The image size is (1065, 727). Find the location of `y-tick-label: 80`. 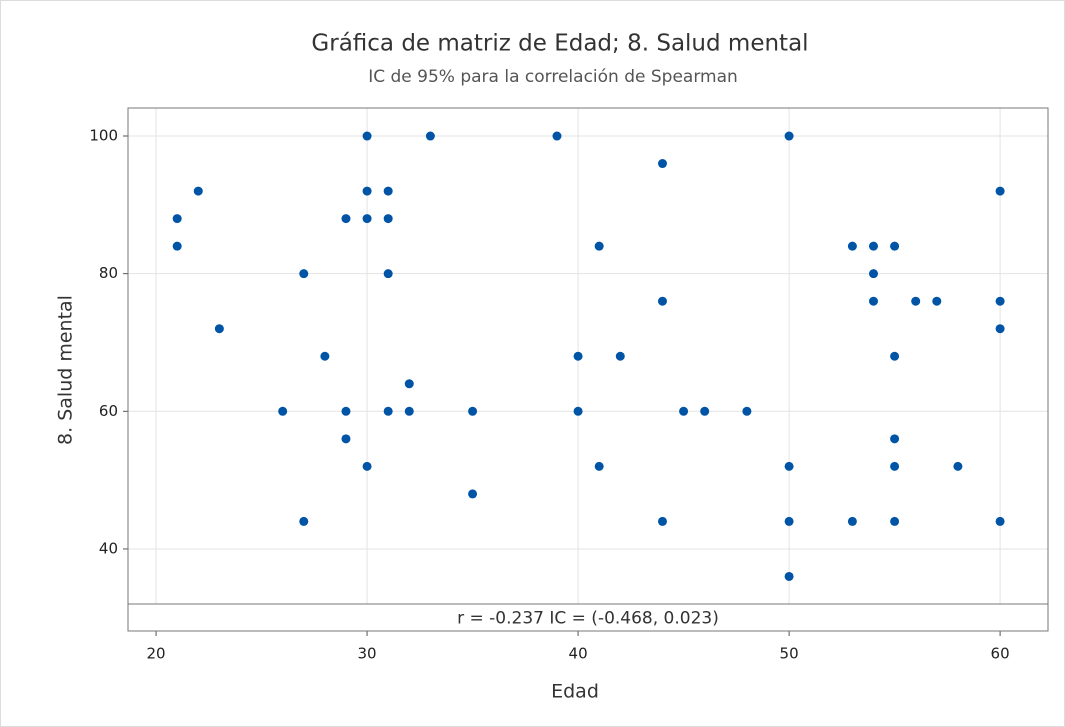

y-tick-label: 80 is located at coordinates (108, 273).